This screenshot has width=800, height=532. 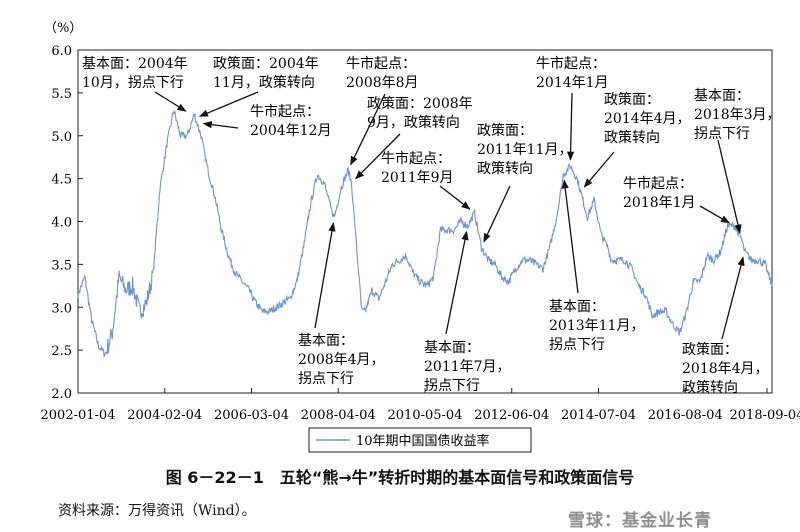 I want to click on annotation: 政策面：2008年 9月，政策转向, so click(x=414, y=137).